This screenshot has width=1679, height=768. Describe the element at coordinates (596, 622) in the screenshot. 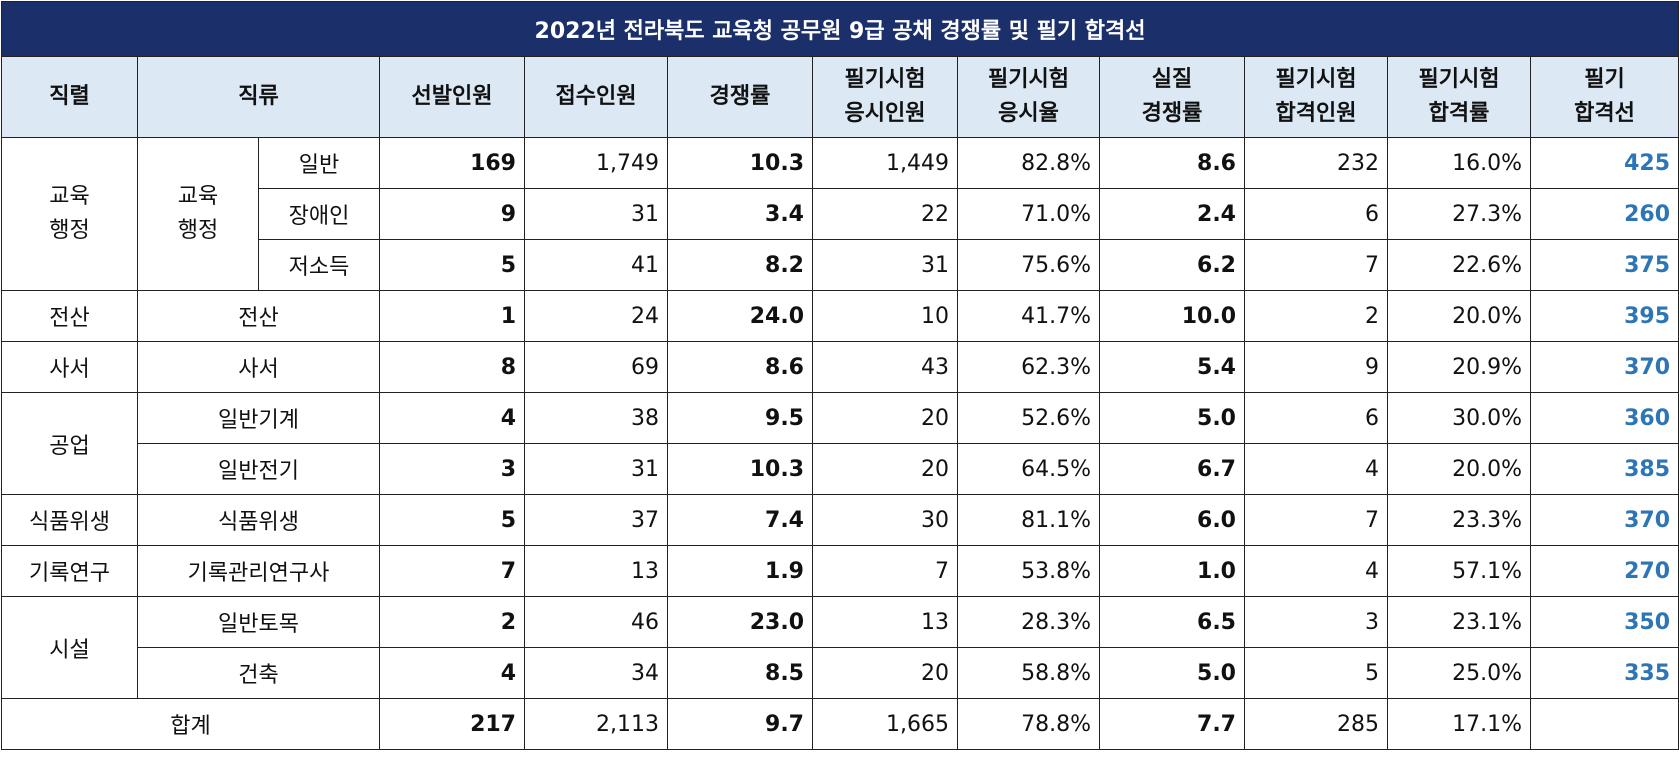

I see `value-cell: 46` at that location.